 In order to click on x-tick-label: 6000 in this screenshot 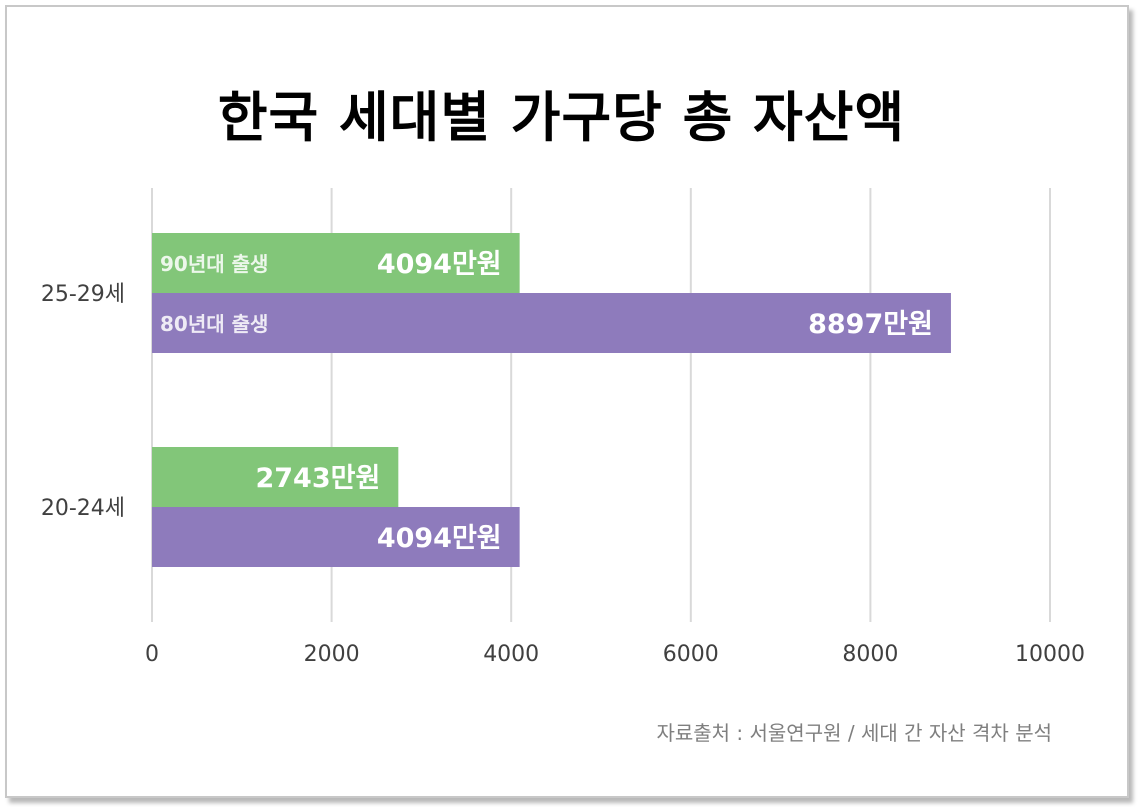, I will do `click(691, 654)`.